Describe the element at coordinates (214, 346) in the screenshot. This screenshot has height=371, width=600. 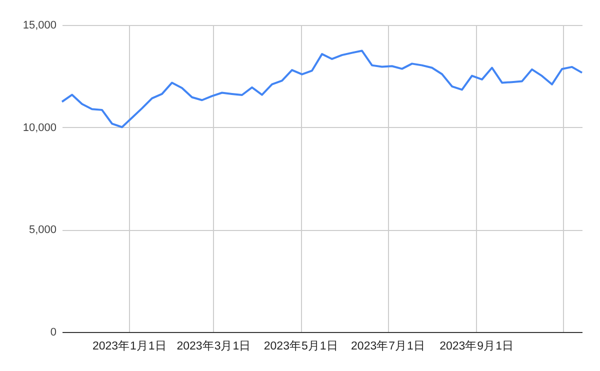
I see `x-tick-label: 2023年3月1日` at that location.